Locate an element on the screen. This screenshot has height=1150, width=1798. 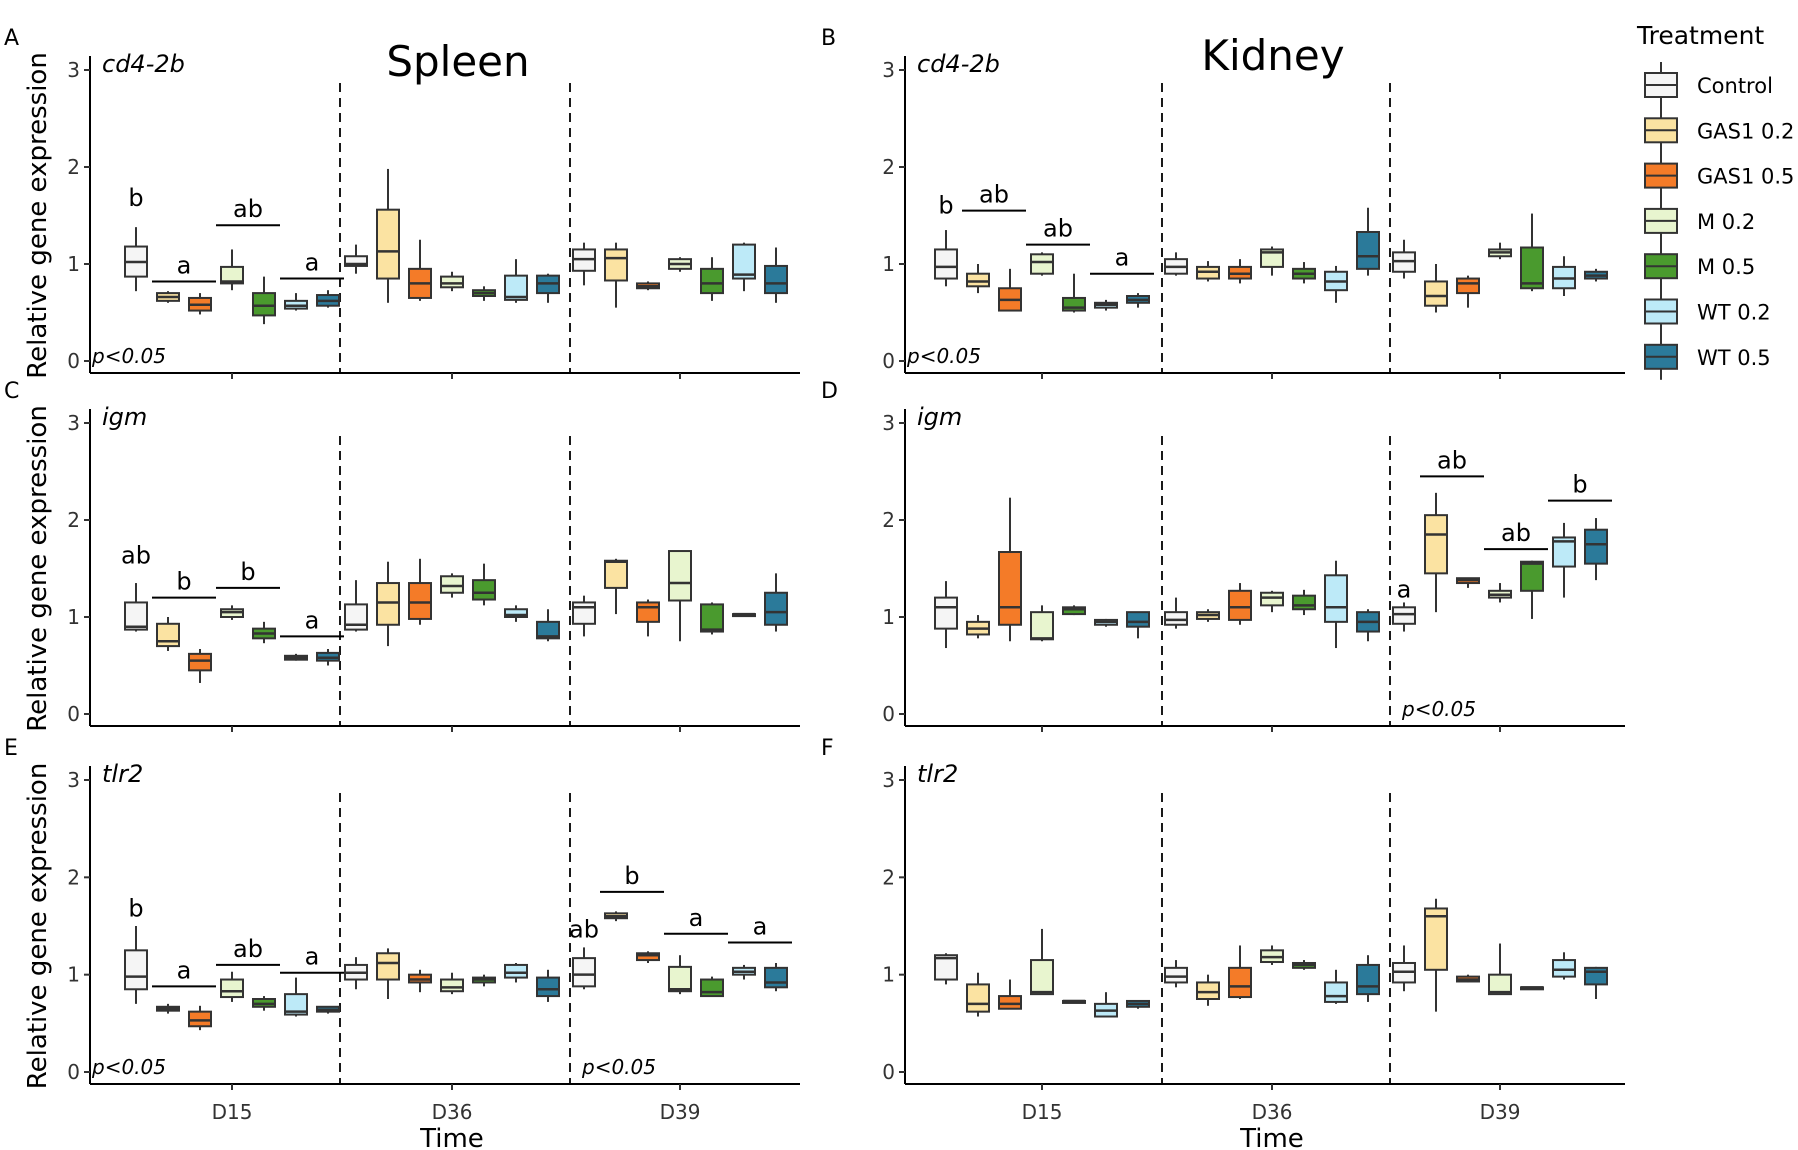
panel-D: D 0 1 2 3 igm a ab ab b p<0.05 is located at coordinates (1223, 555).